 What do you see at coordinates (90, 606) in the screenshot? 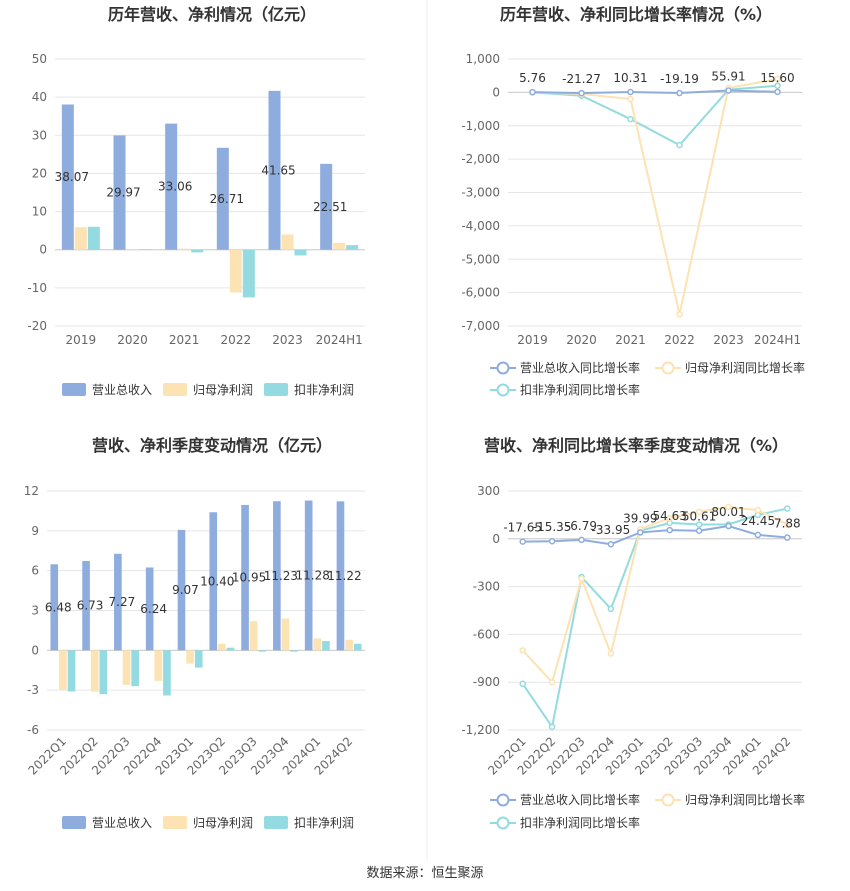
I see `data-label: 6.73` at bounding box center [90, 606].